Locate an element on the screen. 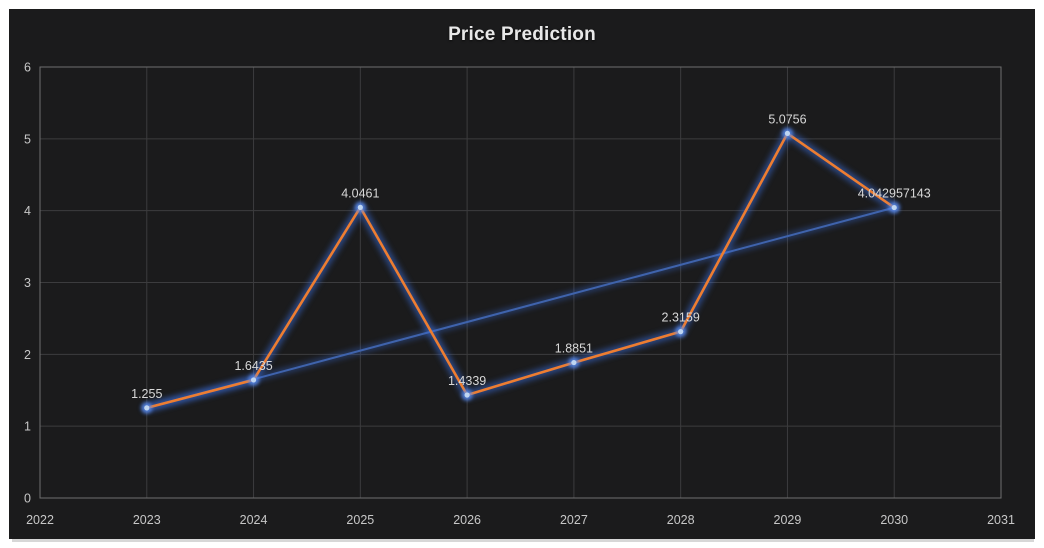 Image resolution: width=1044 pixels, height=548 pixels. y-tick-label: 5 is located at coordinates (27, 139).